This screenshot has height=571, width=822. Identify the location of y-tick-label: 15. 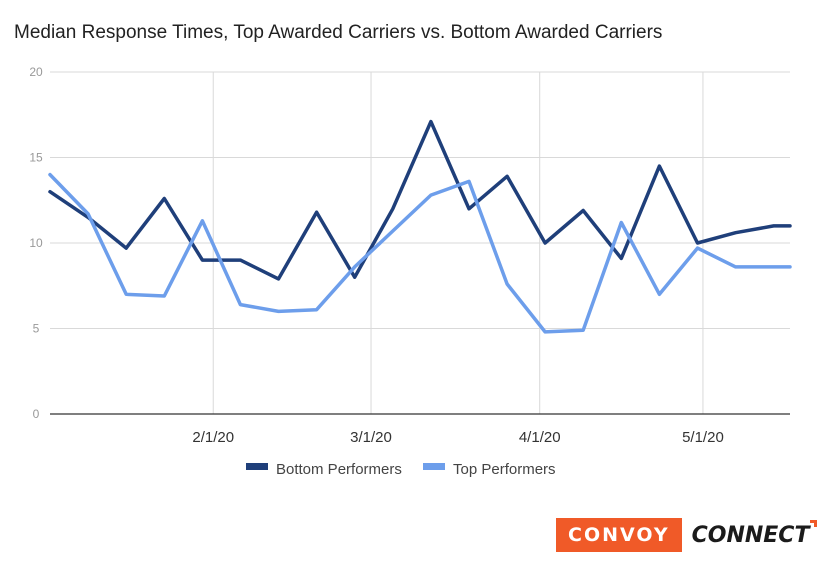
(36, 158).